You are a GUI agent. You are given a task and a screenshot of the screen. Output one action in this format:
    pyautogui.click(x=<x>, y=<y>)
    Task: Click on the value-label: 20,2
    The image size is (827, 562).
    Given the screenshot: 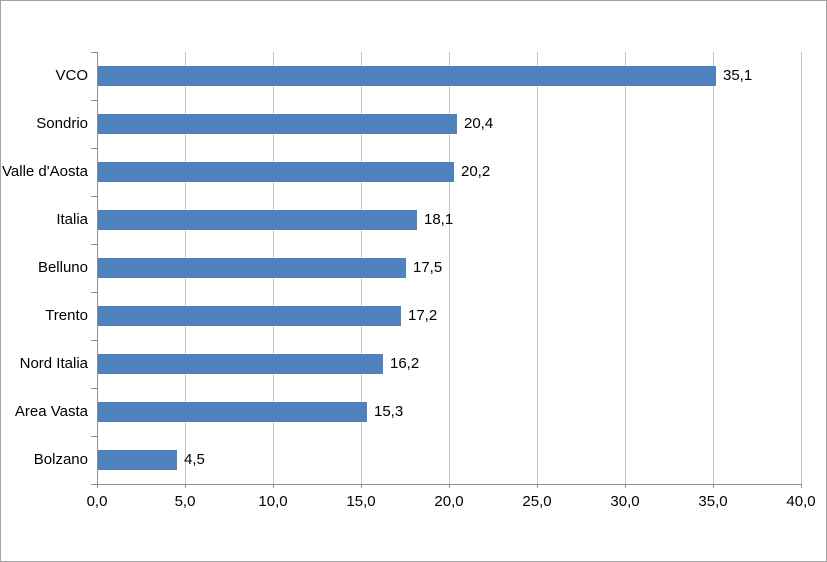 What is the action you would take?
    pyautogui.click(x=476, y=171)
    